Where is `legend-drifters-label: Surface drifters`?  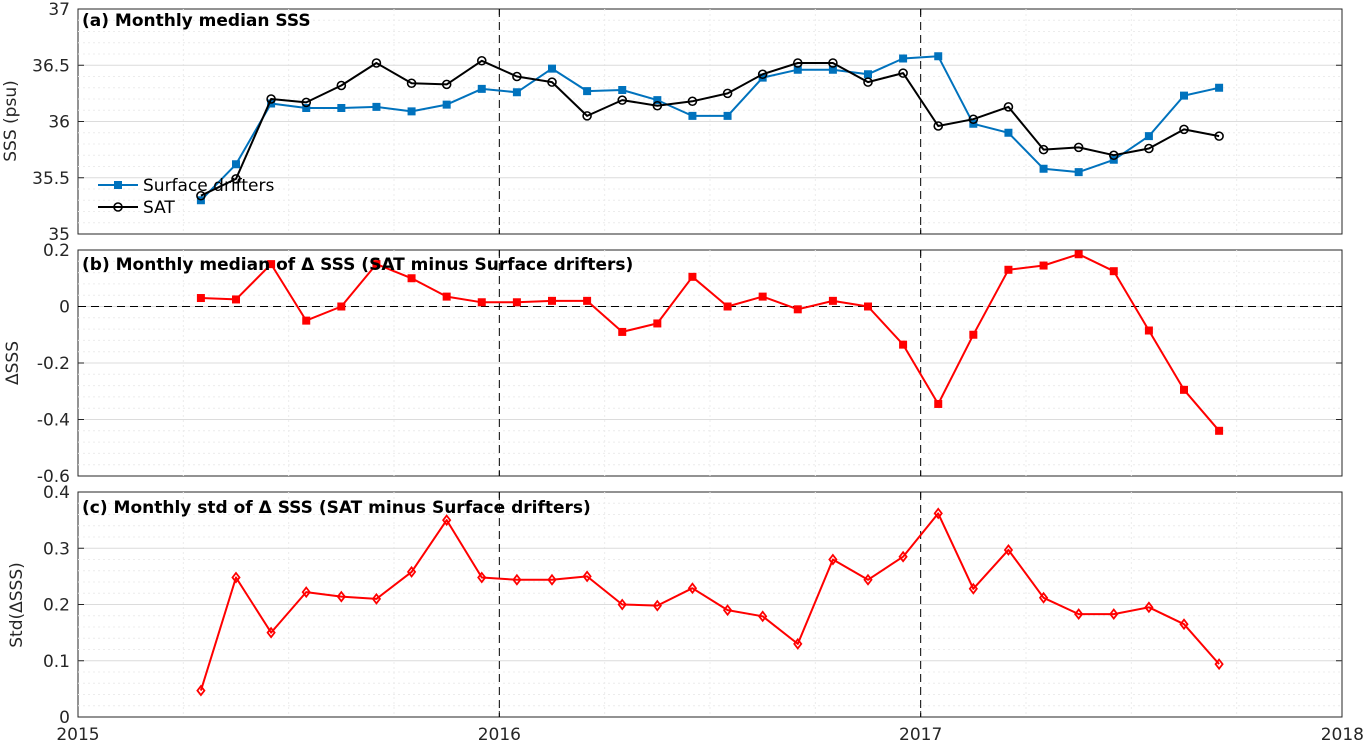 legend-drifters-label: Surface drifters is located at coordinates (208, 186).